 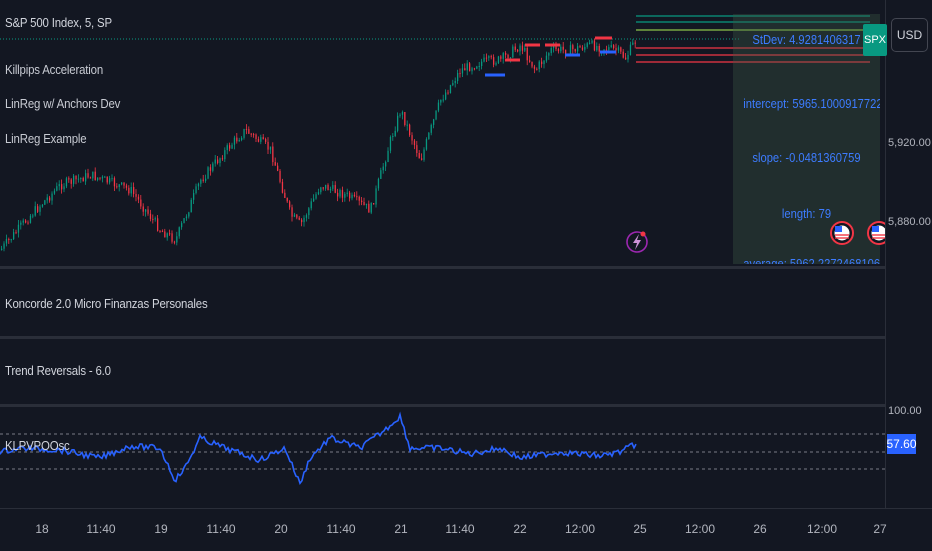 I want to click on stat-stdev: StDev: 4.9281406317, so click(x=806, y=39).